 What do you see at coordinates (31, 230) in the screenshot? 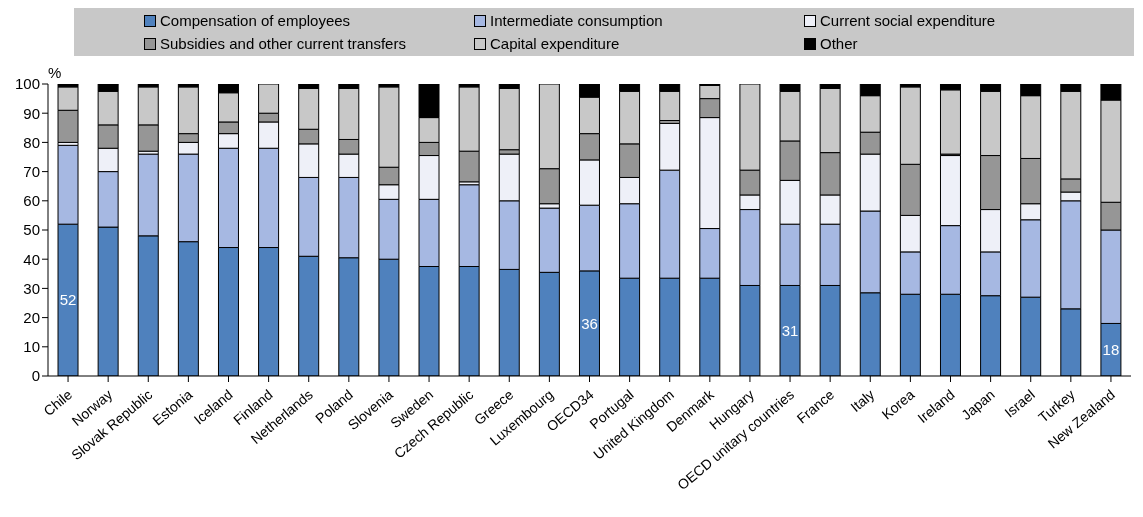
I see `y-tick-label: 50` at bounding box center [31, 230].